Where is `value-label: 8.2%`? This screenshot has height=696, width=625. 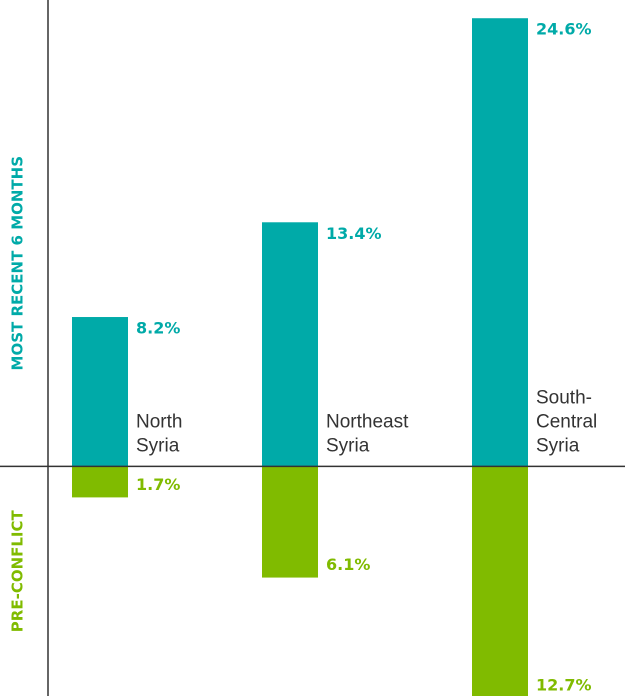
value-label: 8.2% is located at coordinates (158, 328).